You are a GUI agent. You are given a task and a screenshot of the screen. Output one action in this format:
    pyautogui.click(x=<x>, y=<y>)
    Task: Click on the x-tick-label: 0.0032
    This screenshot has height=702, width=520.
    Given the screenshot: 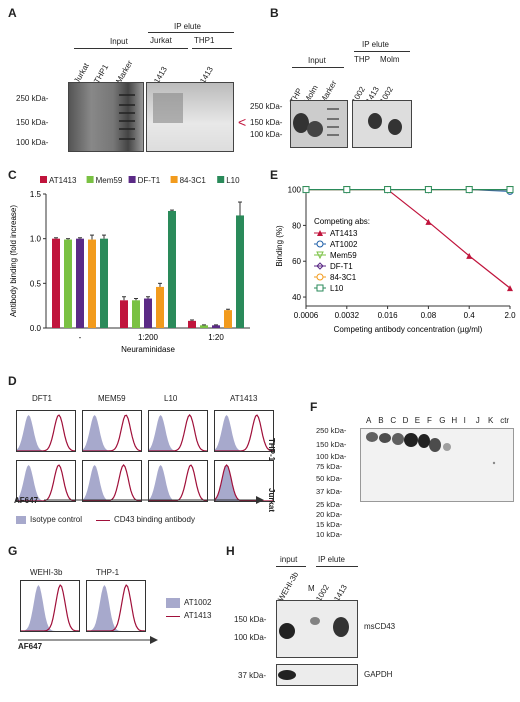 What is the action you would take?
    pyautogui.click(x=347, y=315)
    